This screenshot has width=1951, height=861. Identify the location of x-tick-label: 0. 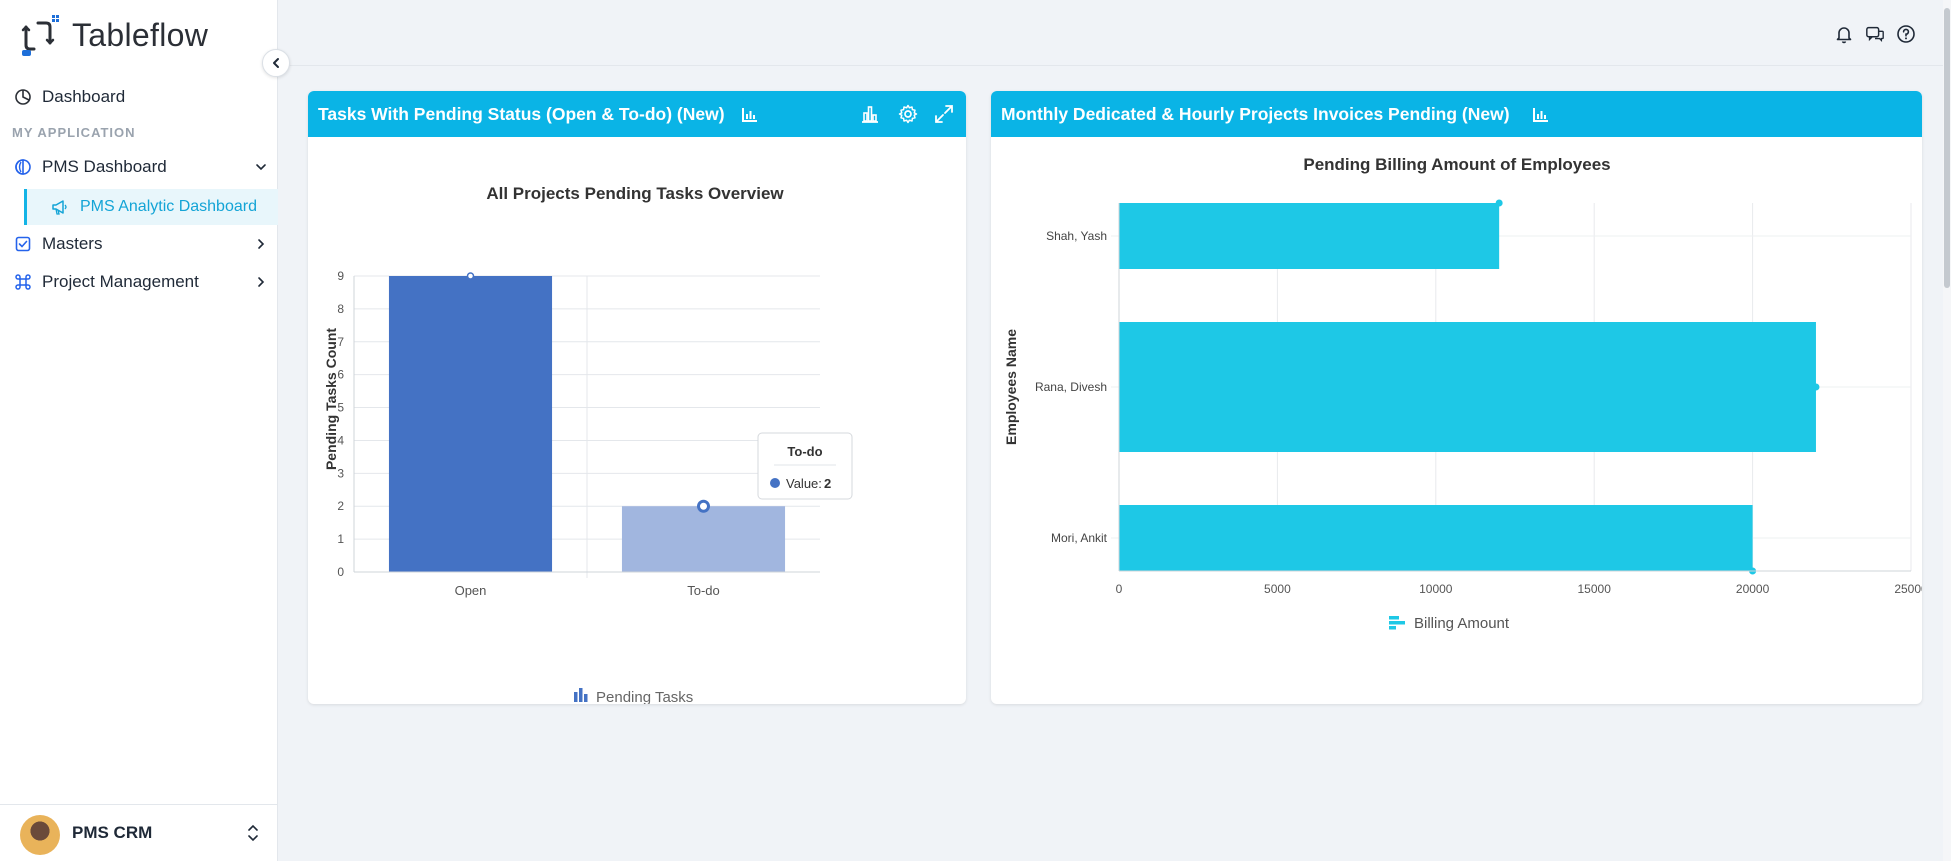
(1119, 589).